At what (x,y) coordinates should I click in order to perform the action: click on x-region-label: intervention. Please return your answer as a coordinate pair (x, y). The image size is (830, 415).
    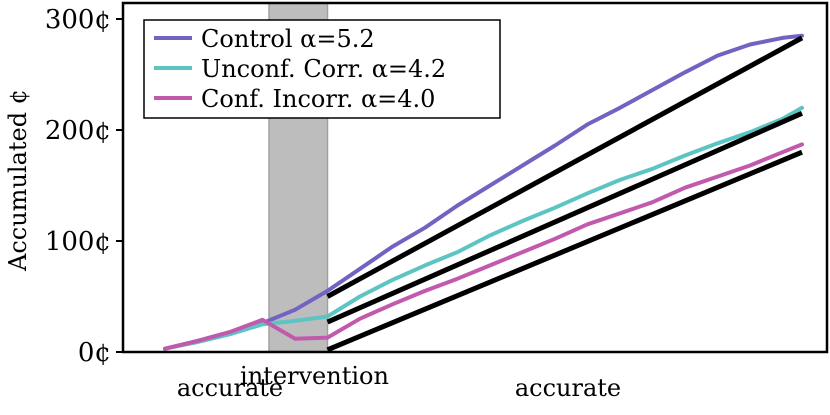
    Looking at the image, I should click on (314, 376).